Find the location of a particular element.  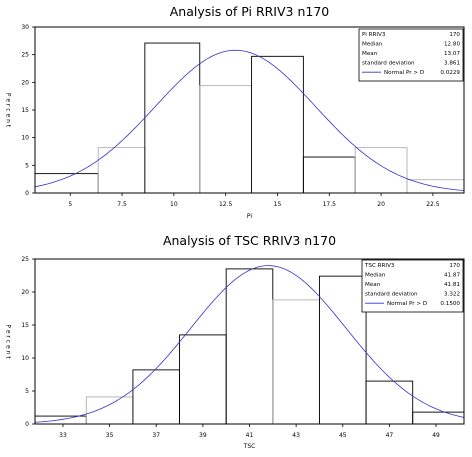

x-tick-label-3: 39 is located at coordinates (203, 435).